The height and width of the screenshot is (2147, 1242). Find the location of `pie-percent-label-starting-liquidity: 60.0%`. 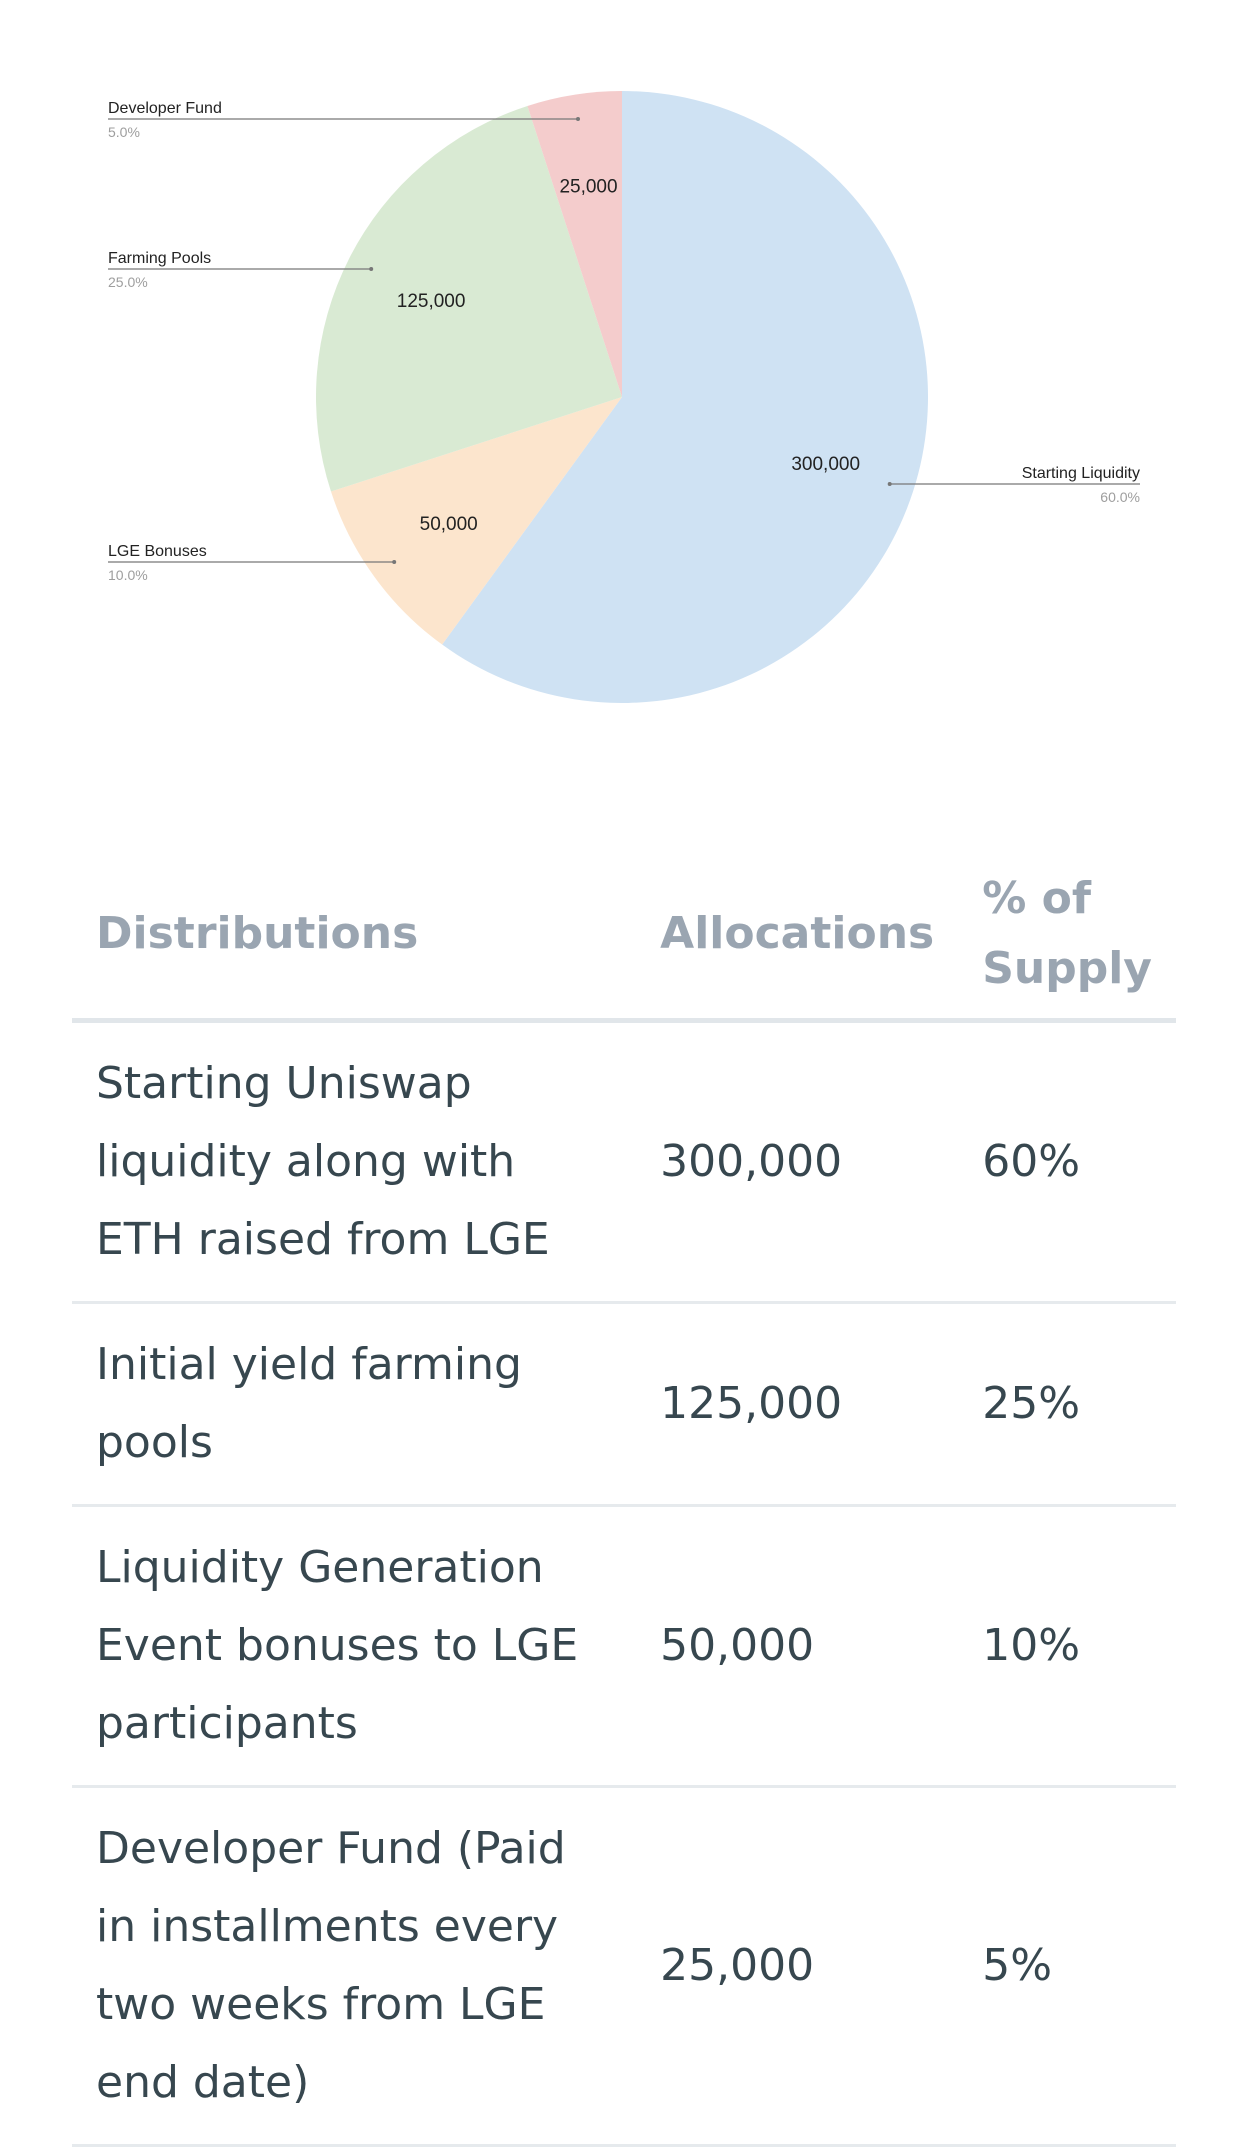

pie-percent-label-starting-liquidity: 60.0% is located at coordinates (1120, 497).